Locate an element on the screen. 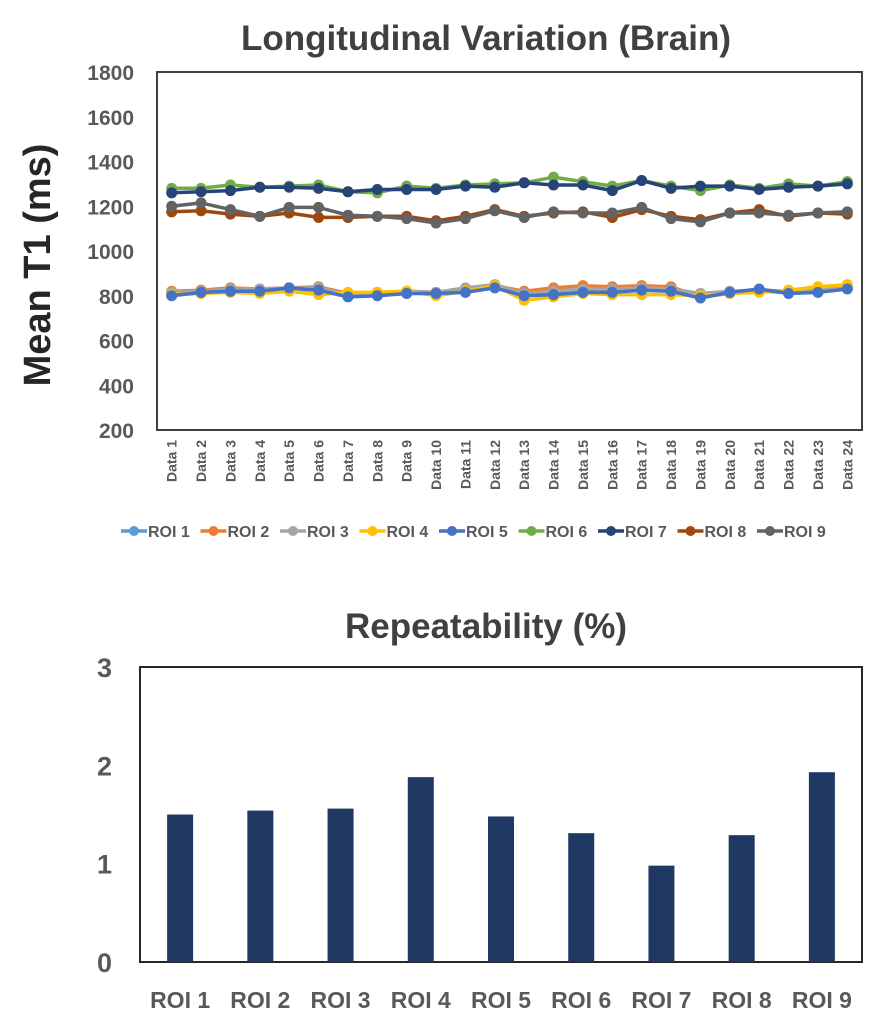  legend-entry: ROI 6 is located at coordinates (553, 532).